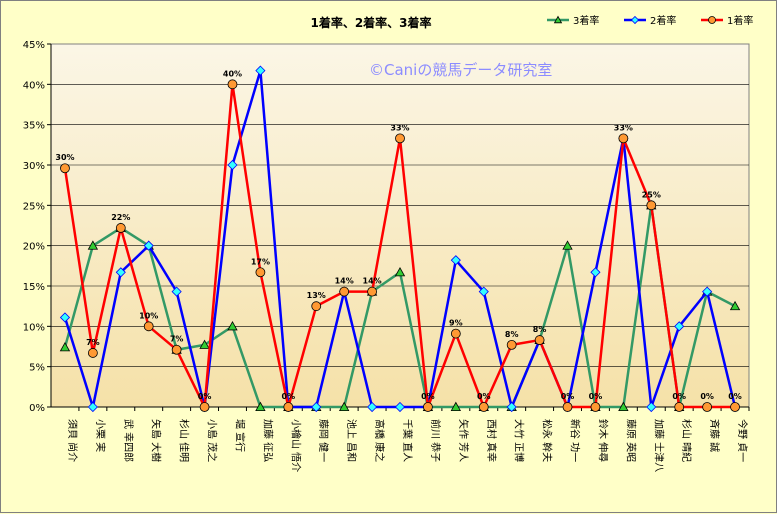  I want to click on data-label: 10%, so click(148, 315).